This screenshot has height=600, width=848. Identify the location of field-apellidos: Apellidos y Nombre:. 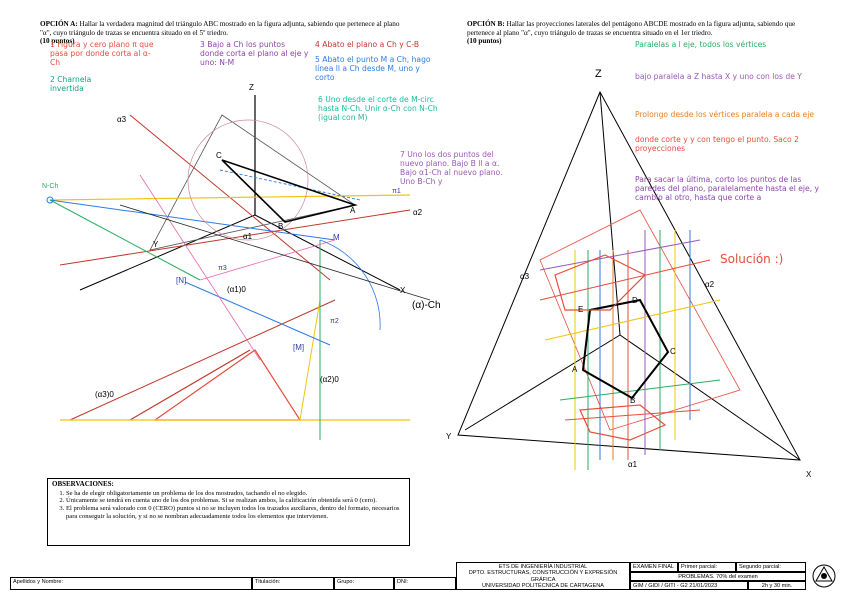
(131, 583).